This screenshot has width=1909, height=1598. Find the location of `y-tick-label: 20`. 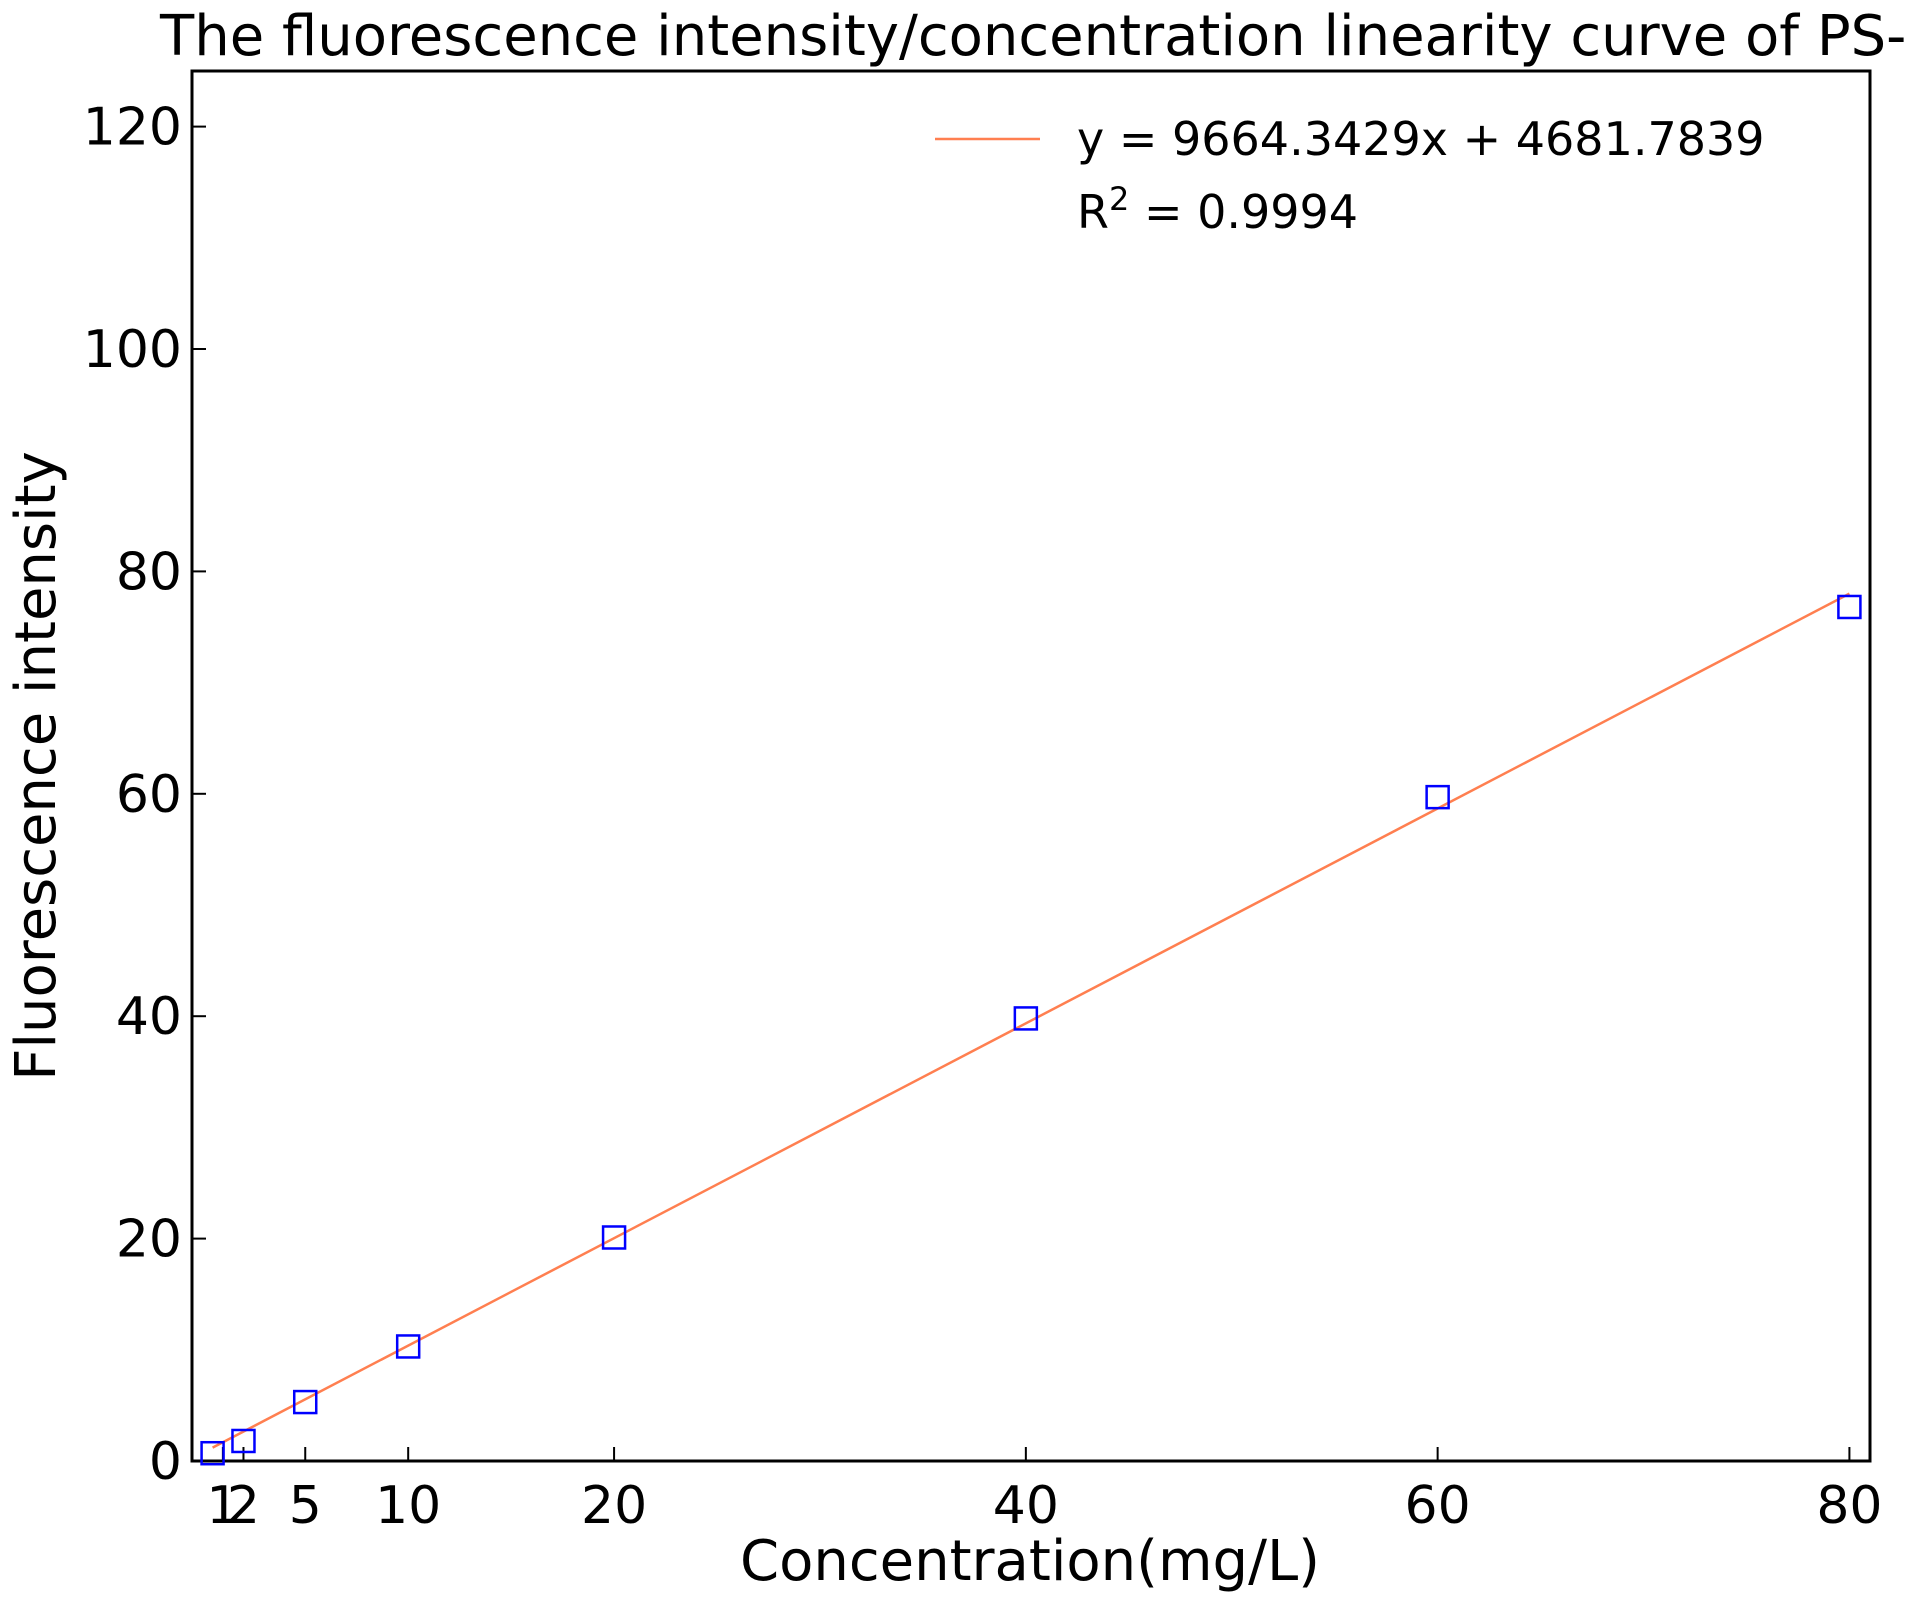

y-tick-label: 20 is located at coordinates (149, 1240).